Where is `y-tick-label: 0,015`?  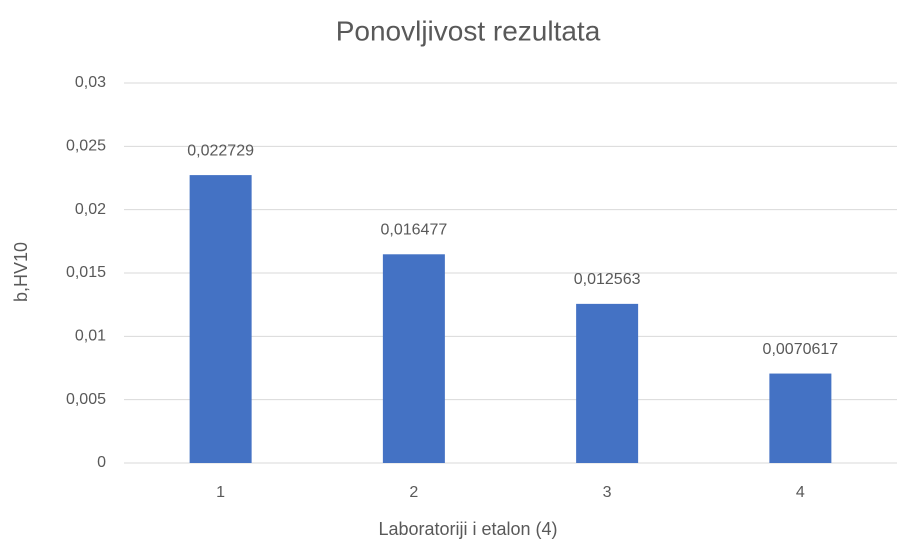 y-tick-label: 0,015 is located at coordinates (86, 272).